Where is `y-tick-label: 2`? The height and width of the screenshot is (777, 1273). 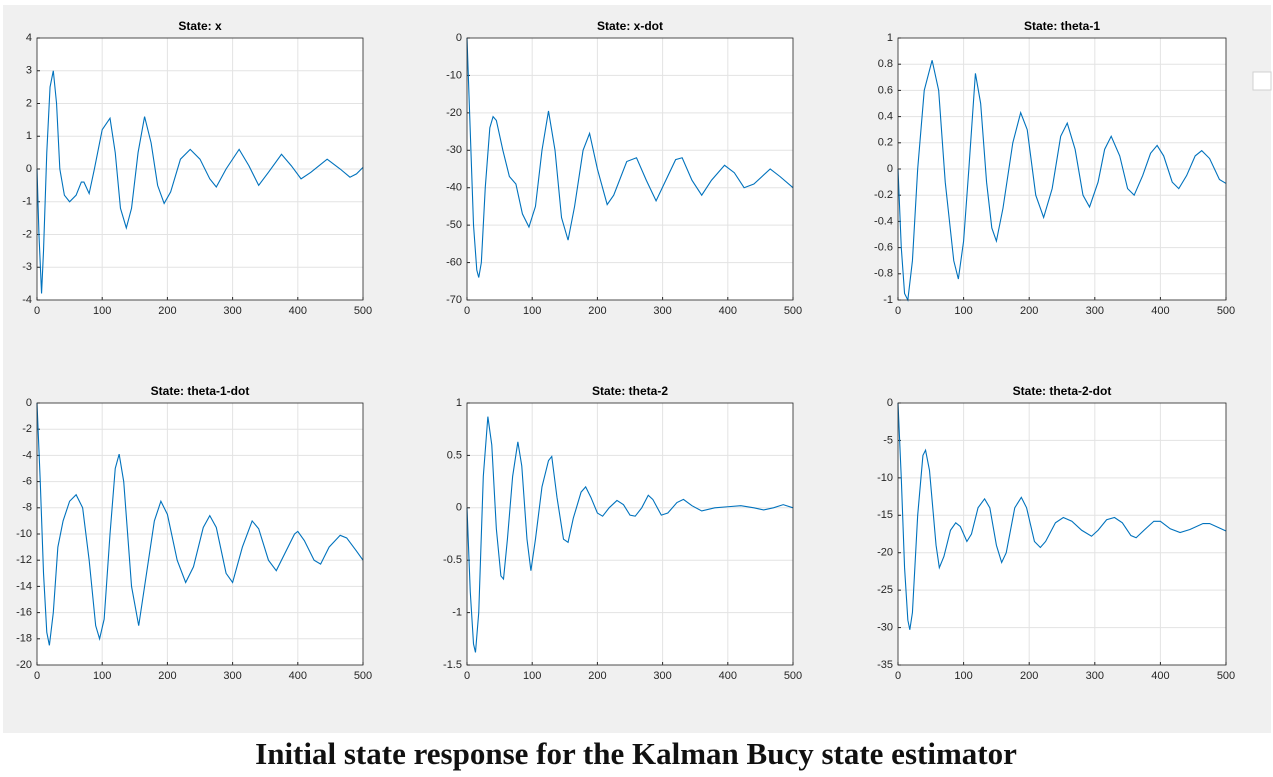 y-tick-label: 2 is located at coordinates (29, 103).